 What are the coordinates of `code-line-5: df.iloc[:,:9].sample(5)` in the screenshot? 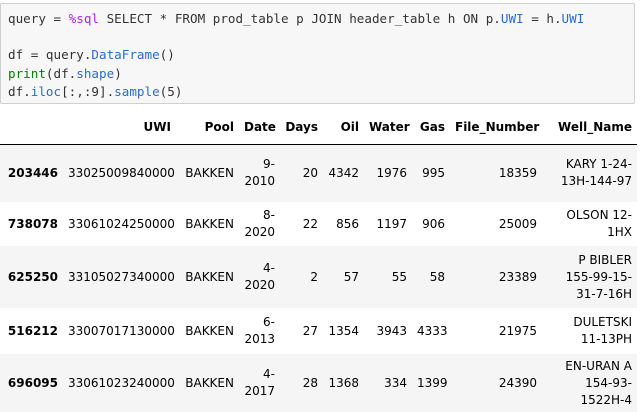 It's located at (95, 91).